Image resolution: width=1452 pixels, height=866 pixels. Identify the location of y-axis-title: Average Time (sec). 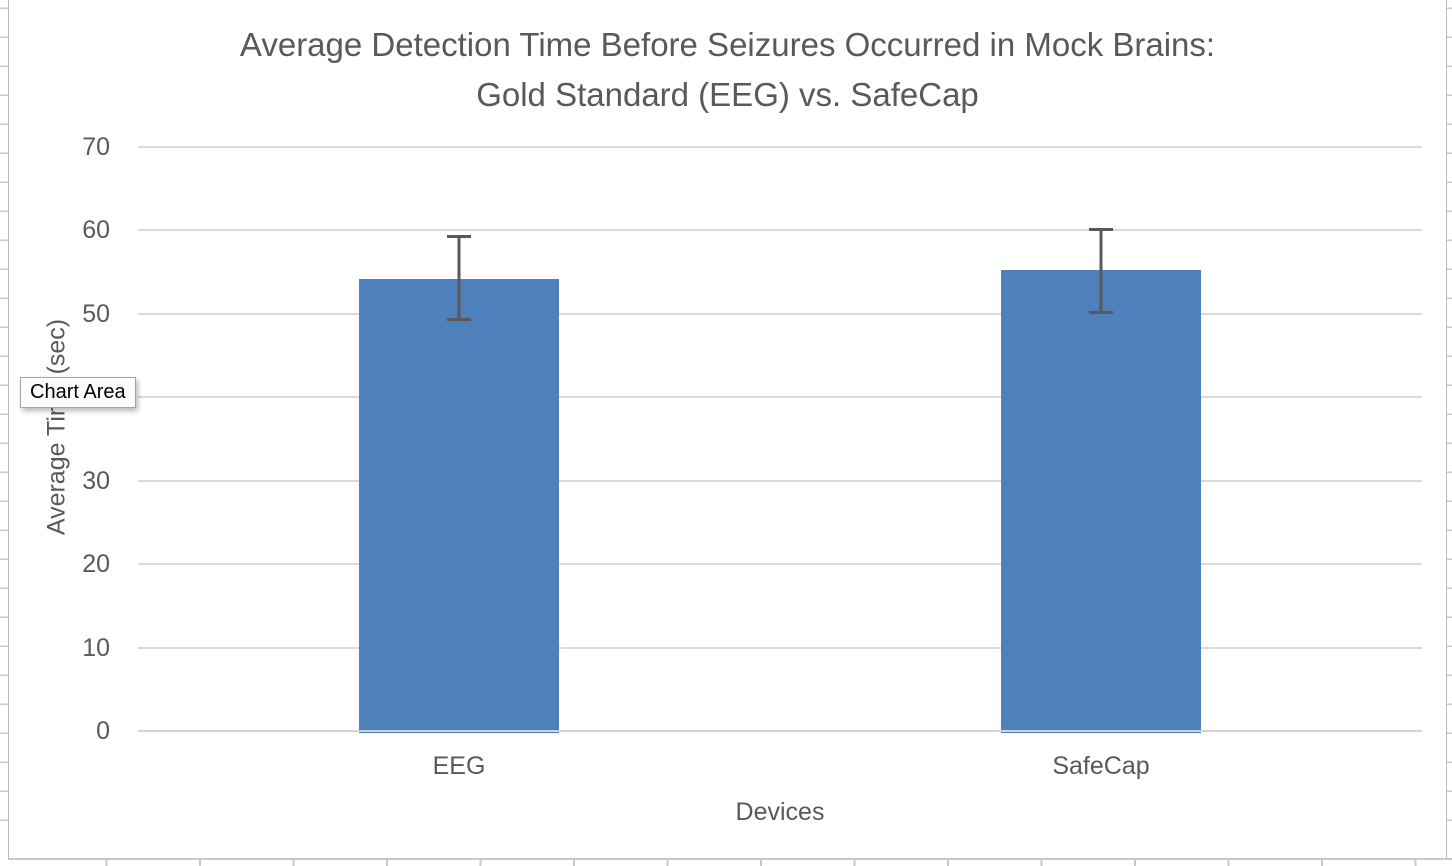
(56, 427).